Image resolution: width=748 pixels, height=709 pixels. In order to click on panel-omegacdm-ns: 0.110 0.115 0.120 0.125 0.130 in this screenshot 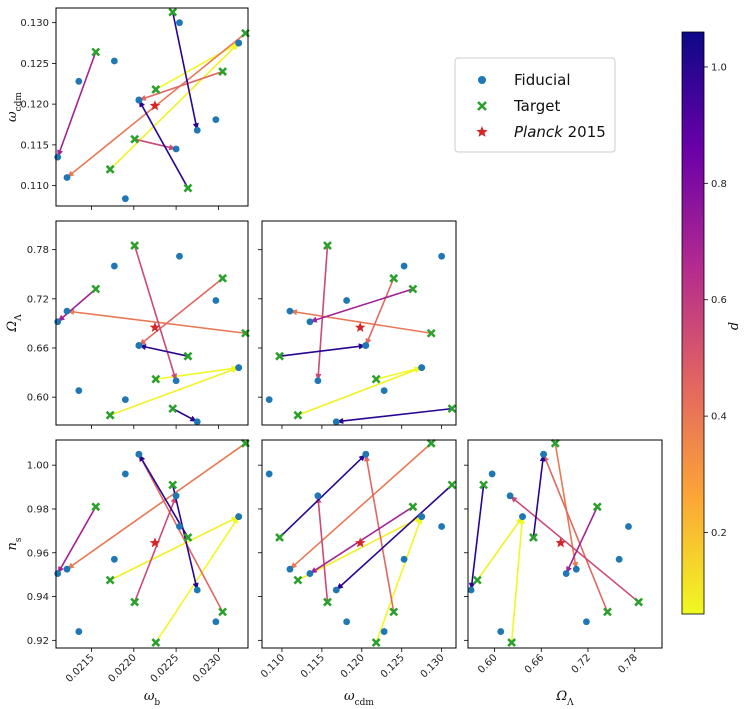, I will do `click(357, 559)`.